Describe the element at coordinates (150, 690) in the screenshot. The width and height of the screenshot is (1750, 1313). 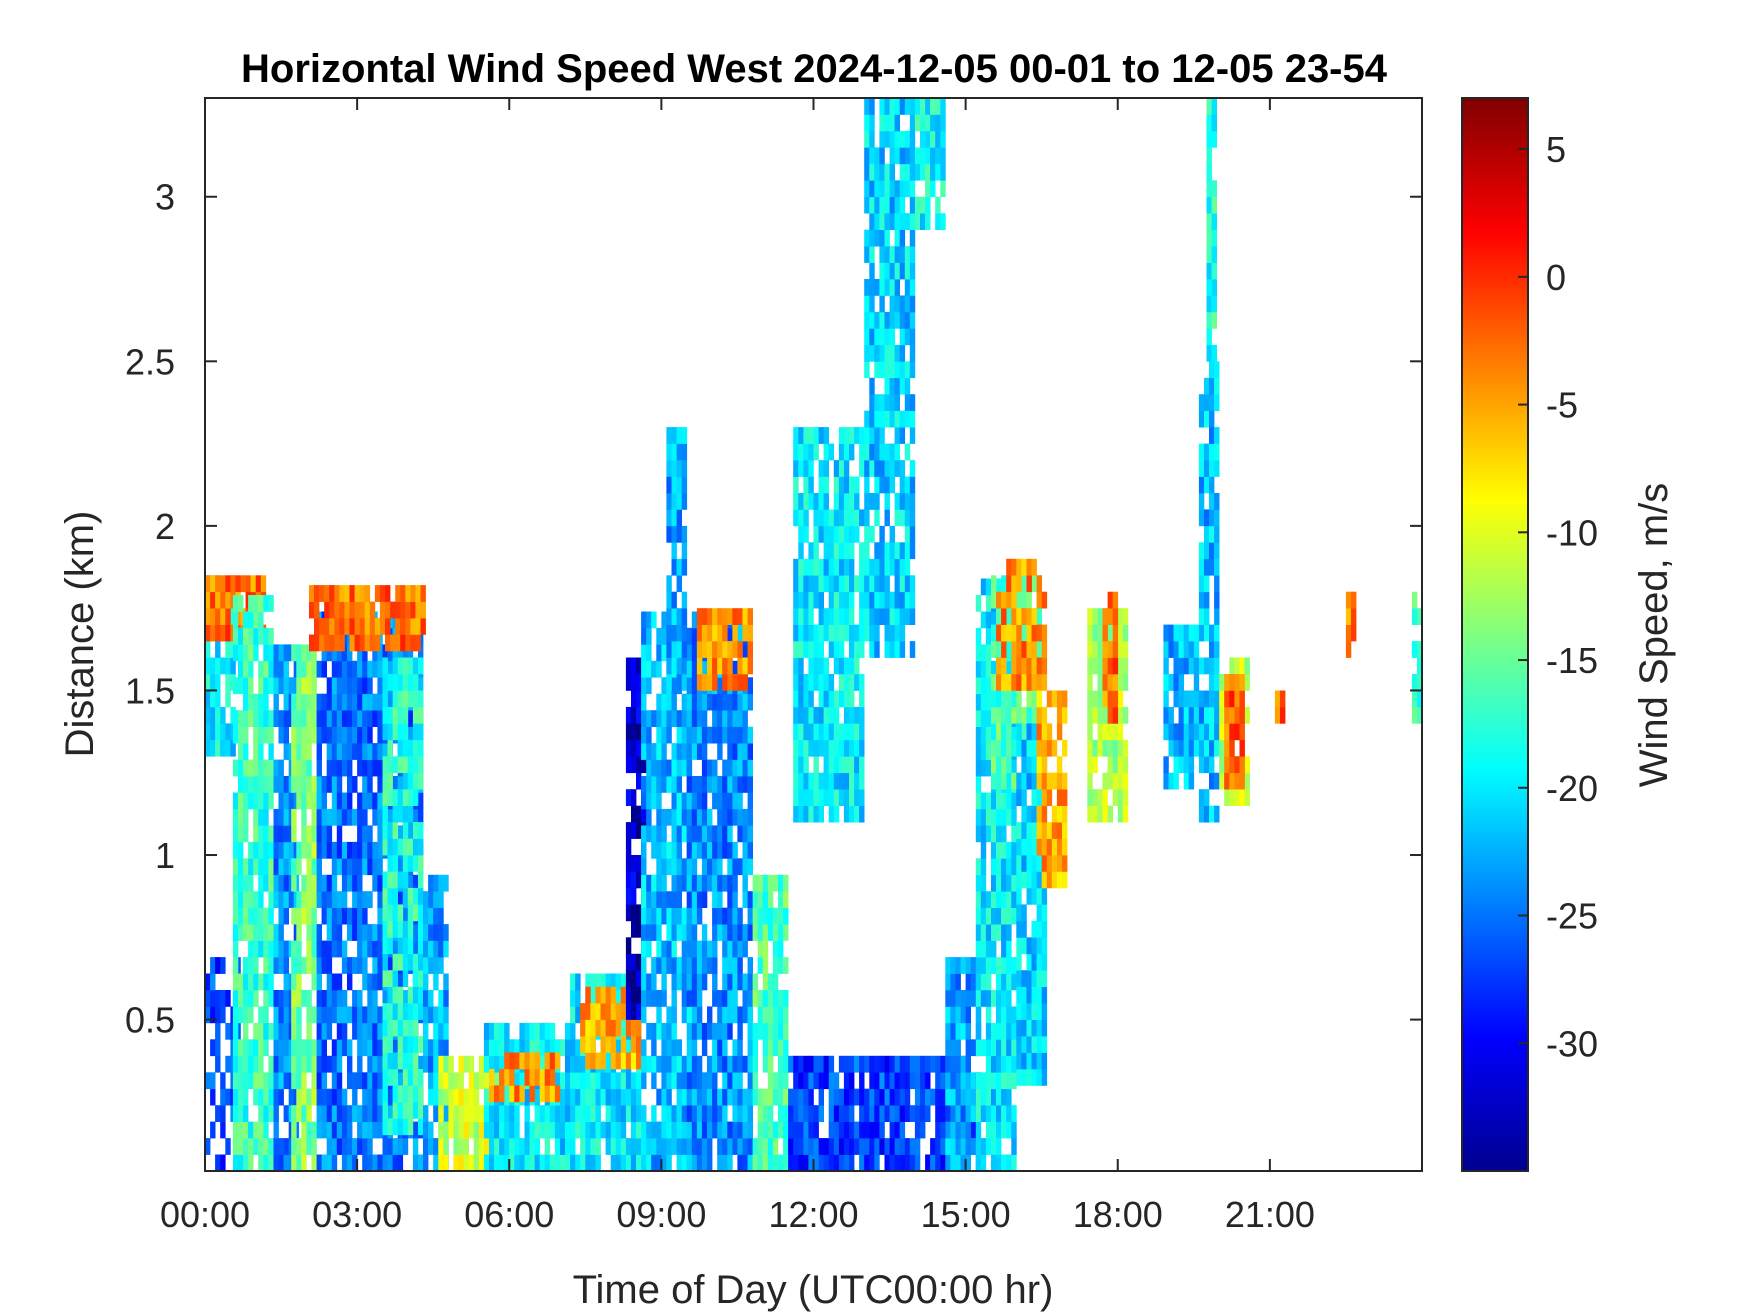
I see `y-tick-label: 1.5` at that location.